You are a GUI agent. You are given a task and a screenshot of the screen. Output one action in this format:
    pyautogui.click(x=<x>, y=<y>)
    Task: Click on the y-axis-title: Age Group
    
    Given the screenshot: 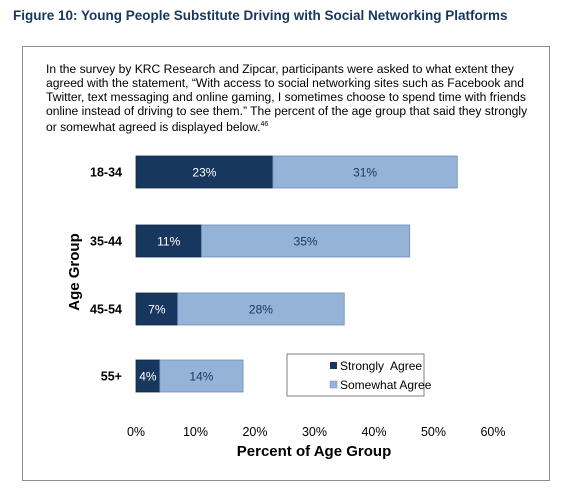 What is the action you would take?
    pyautogui.click(x=74, y=272)
    